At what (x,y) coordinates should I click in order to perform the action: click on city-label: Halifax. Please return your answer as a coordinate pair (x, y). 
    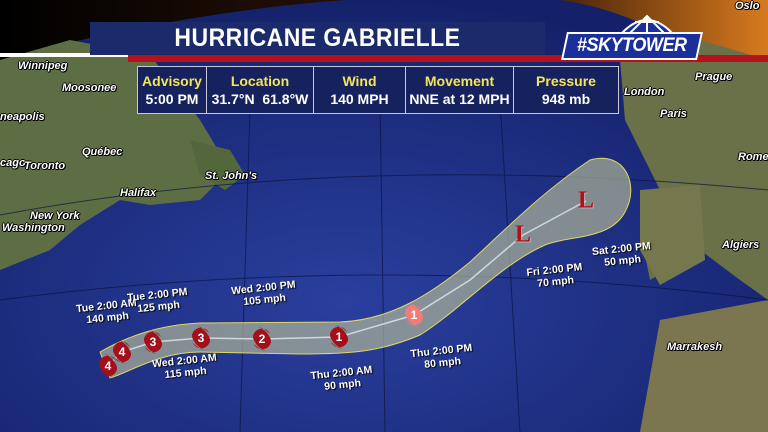
    Looking at the image, I should click on (138, 193).